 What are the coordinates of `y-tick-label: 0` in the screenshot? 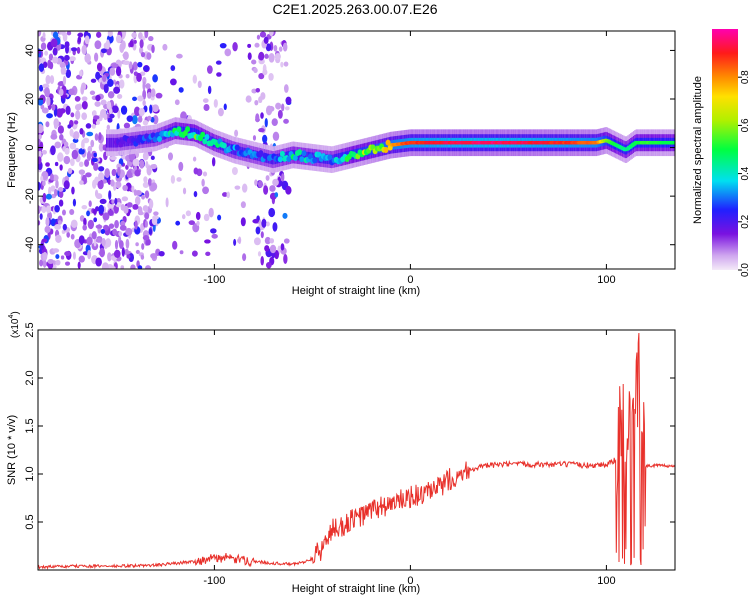 It's located at (30, 148).